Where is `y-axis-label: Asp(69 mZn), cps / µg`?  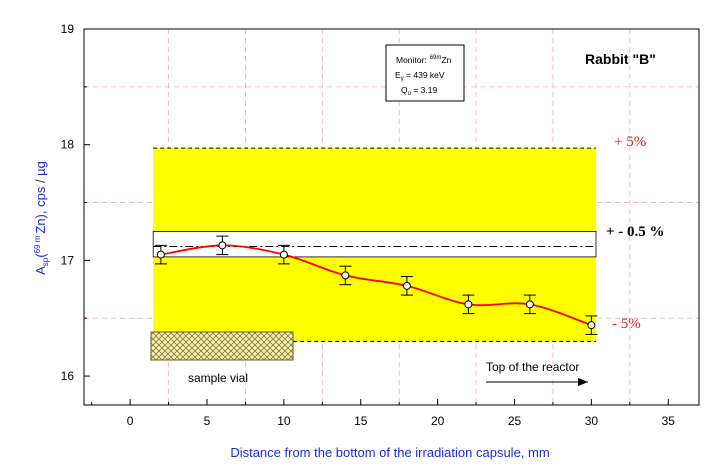
y-axis-label: Asp(69 mZn), cps / µg is located at coordinates (41, 218).